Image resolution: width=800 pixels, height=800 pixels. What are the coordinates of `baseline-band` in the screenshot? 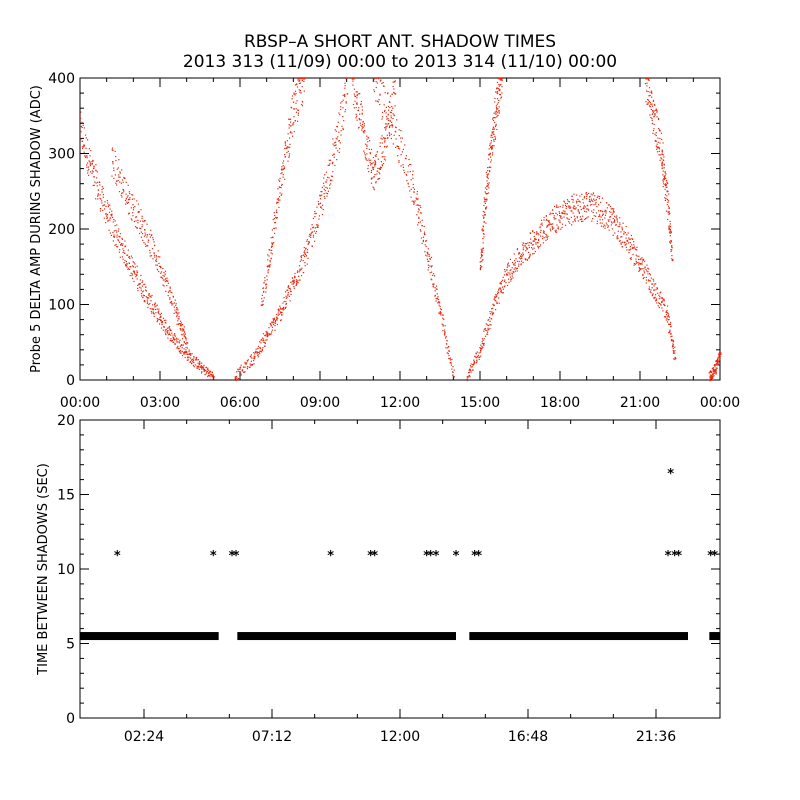 It's located at (578, 636).